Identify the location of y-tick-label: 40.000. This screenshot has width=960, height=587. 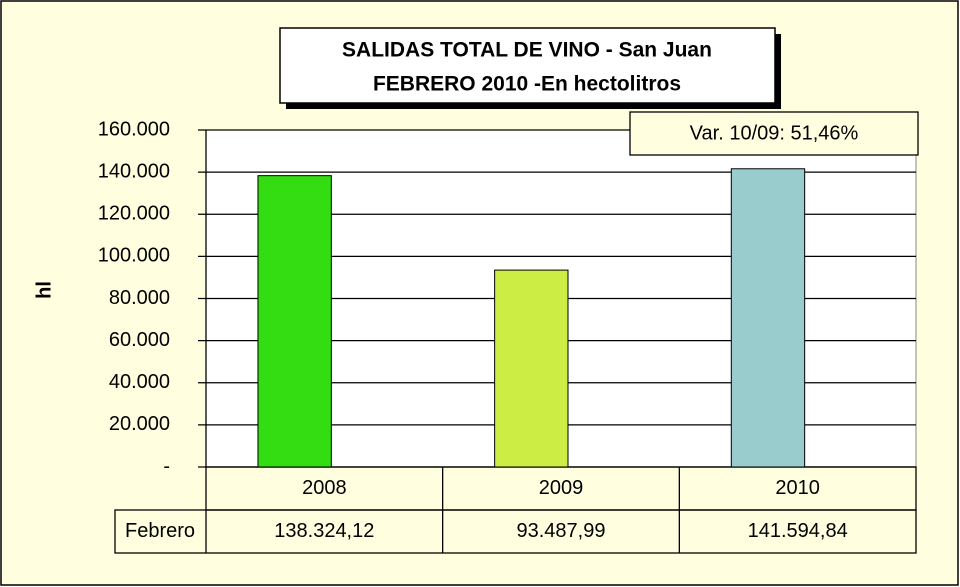
(139, 382).